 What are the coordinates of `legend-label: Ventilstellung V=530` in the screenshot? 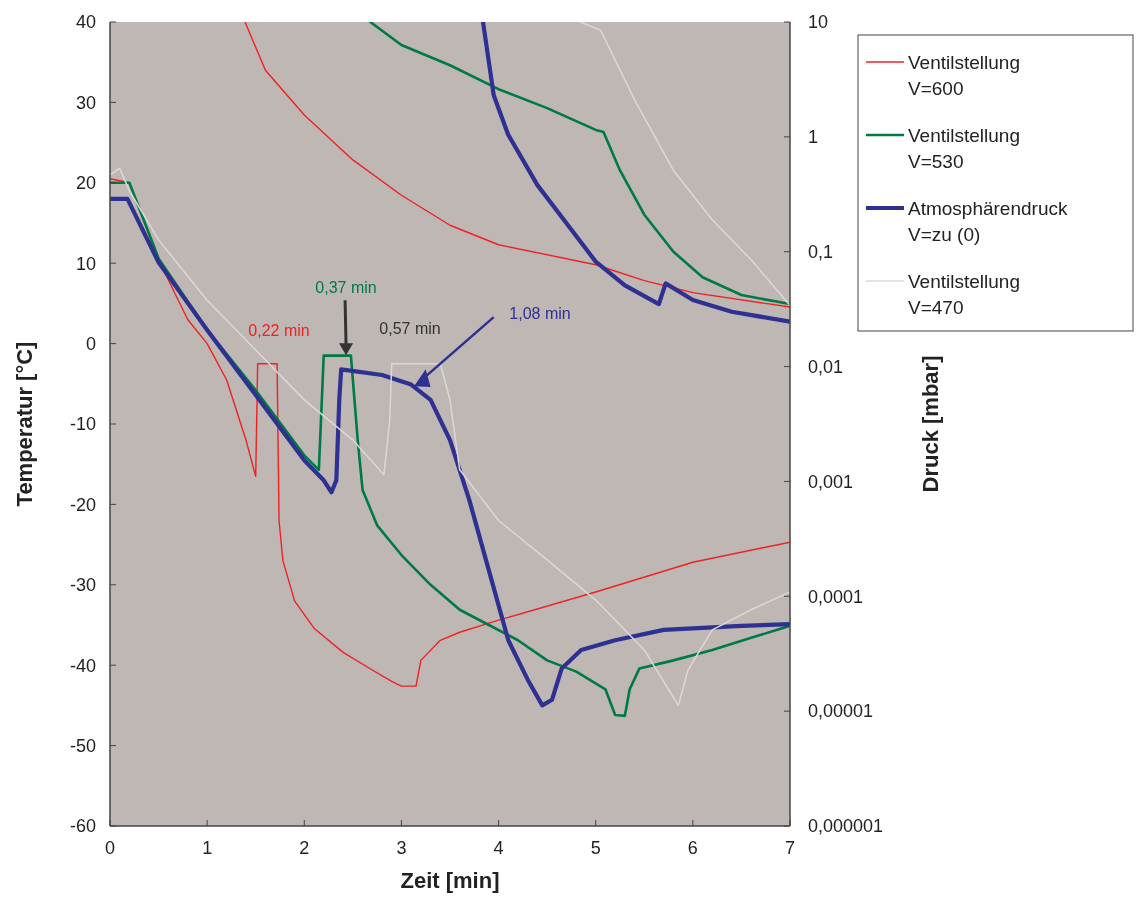 It's located at (964, 148).